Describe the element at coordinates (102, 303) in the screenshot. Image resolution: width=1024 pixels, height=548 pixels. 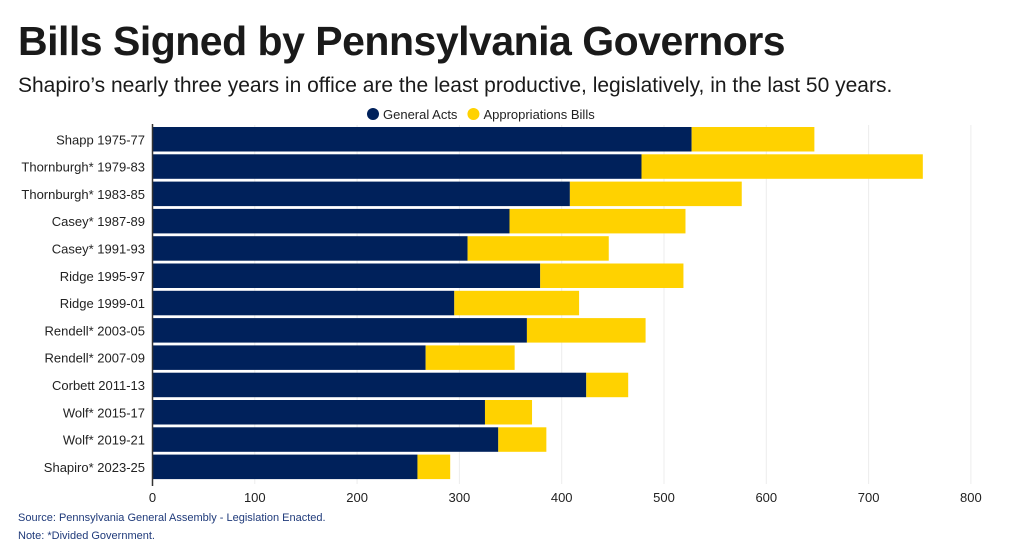
I see `category-label: Ridge 1999-01` at that location.